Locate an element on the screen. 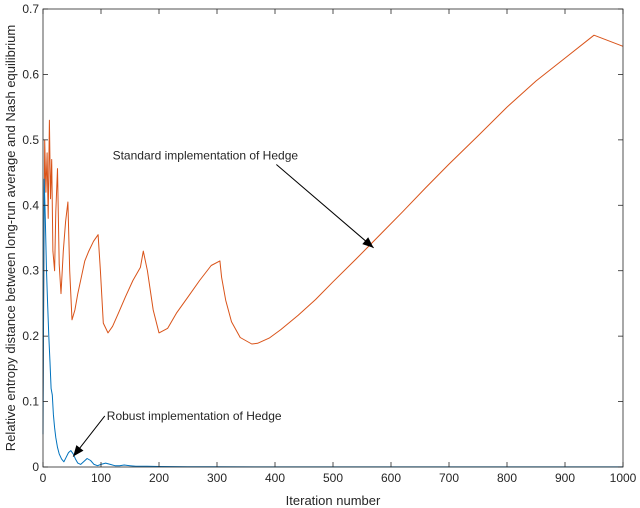  y-tick-label: 0 is located at coordinates (35, 467).